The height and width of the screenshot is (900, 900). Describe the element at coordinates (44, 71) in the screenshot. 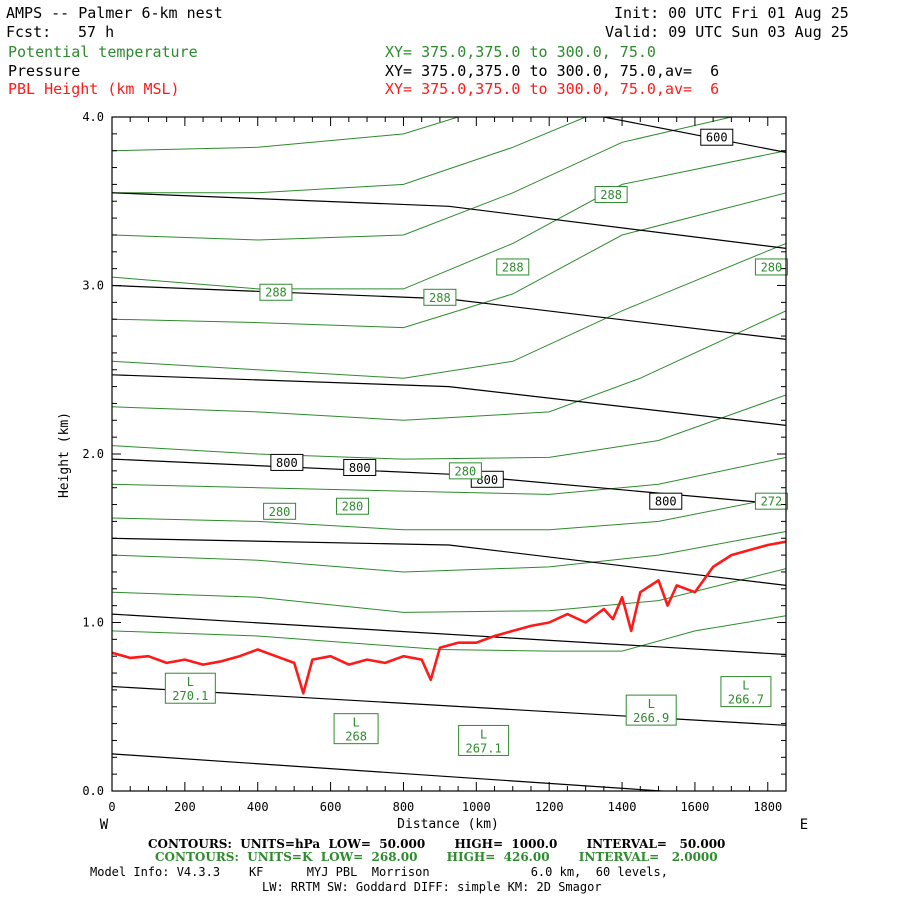

I see `field-pressure-name: Pressure` at that location.